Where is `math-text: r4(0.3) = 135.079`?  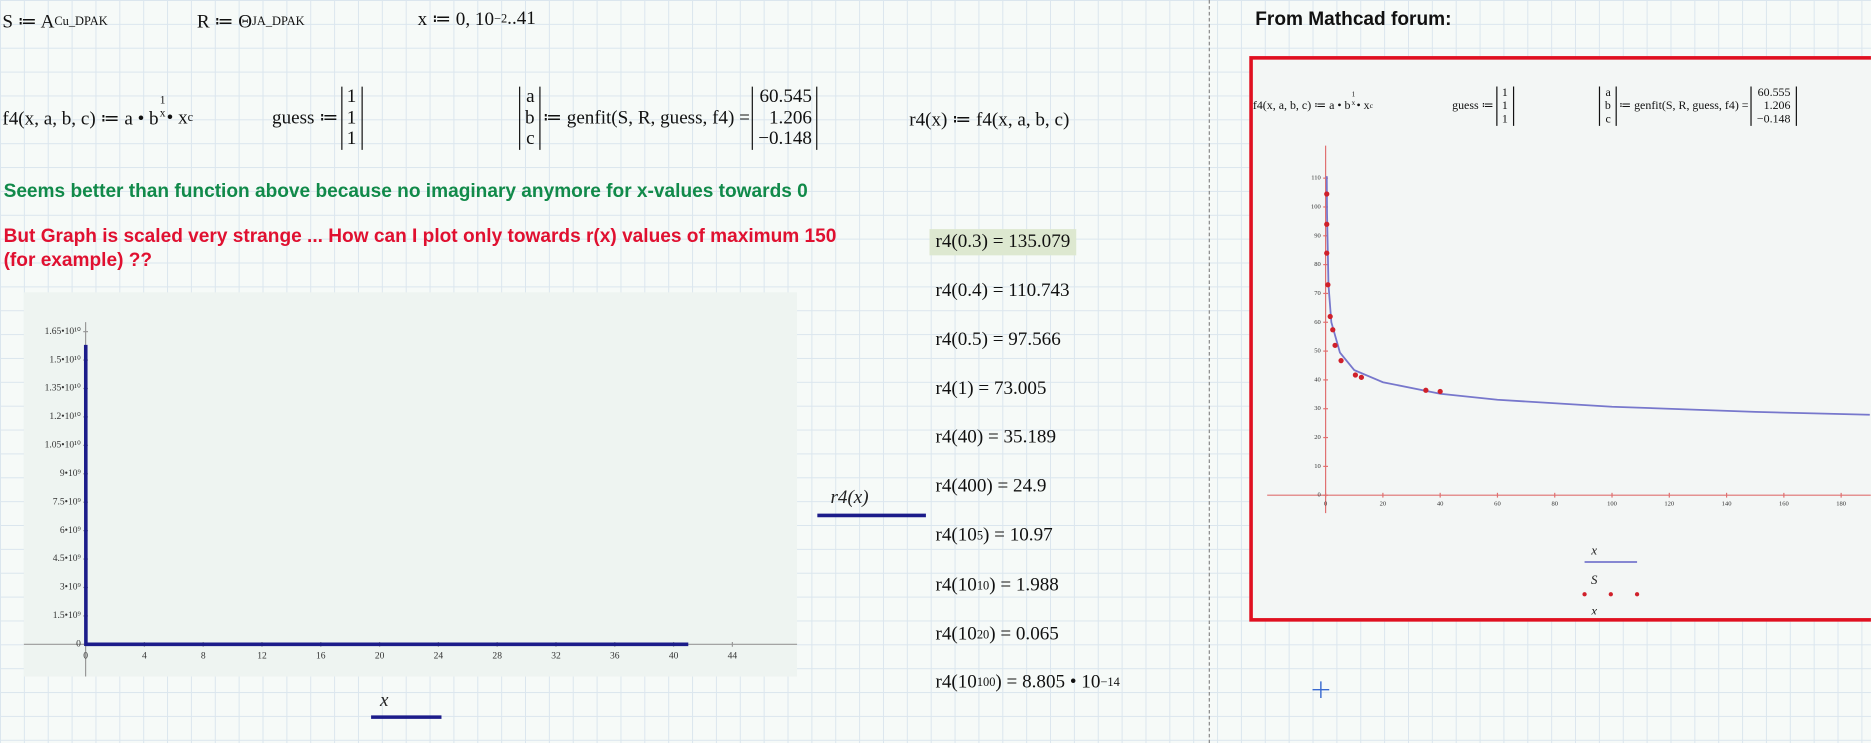
math-text: r4(0.3) = 135.079 is located at coordinates (1003, 241).